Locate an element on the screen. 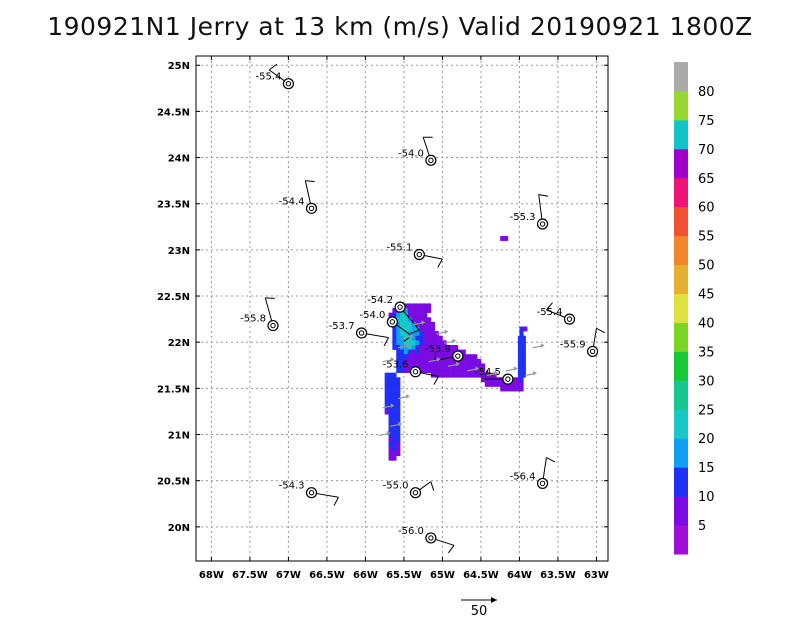 Image resolution: width=800 pixels, height=618 pixels. y-tick-label: 24N is located at coordinates (179, 159).